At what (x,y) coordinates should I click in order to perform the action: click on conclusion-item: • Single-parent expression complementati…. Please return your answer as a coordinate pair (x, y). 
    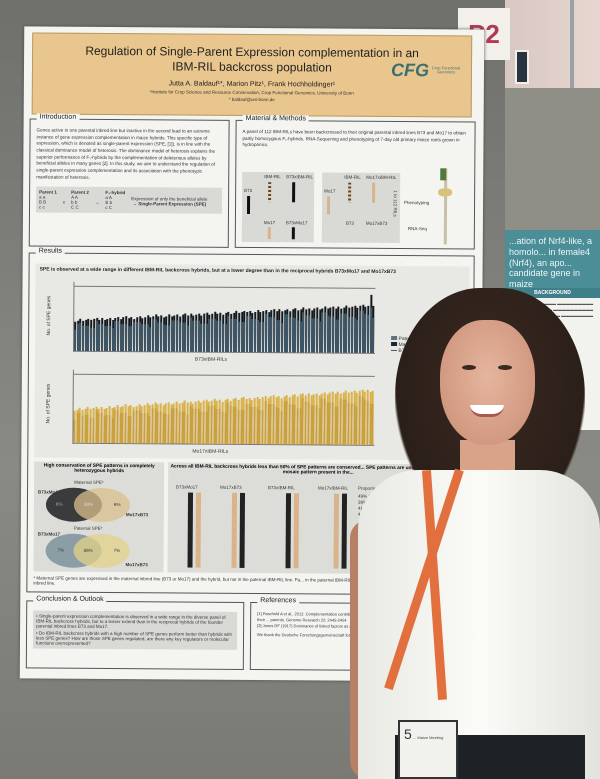
    Looking at the image, I should click on (131, 621).